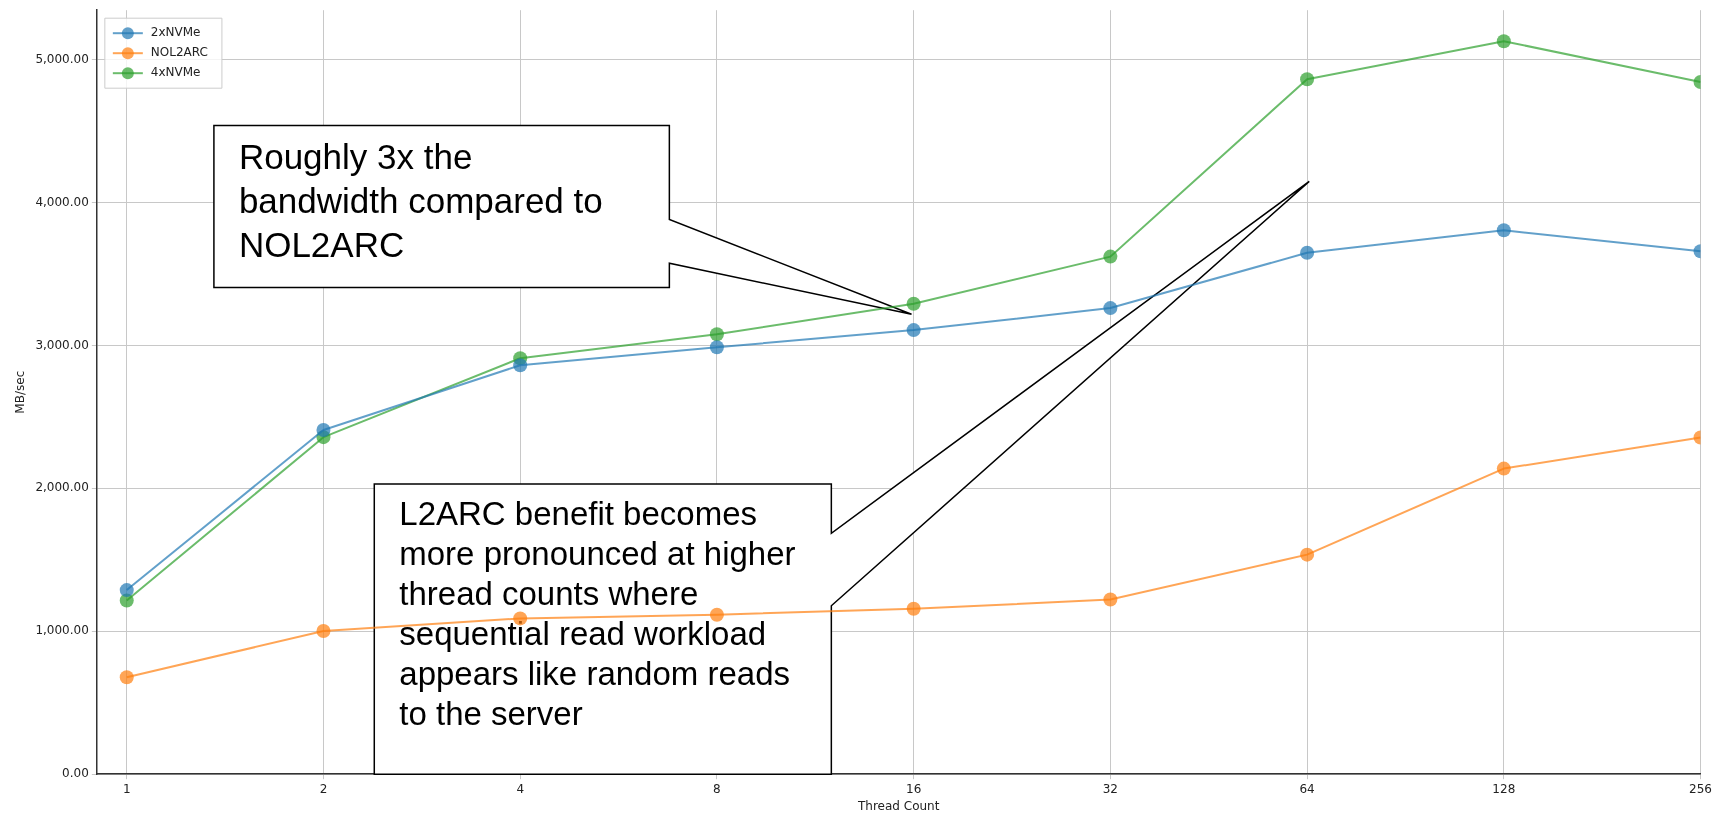 Image resolution: width=1715 pixels, height=816 pixels. I want to click on x-tick-label: 1, so click(126, 788).